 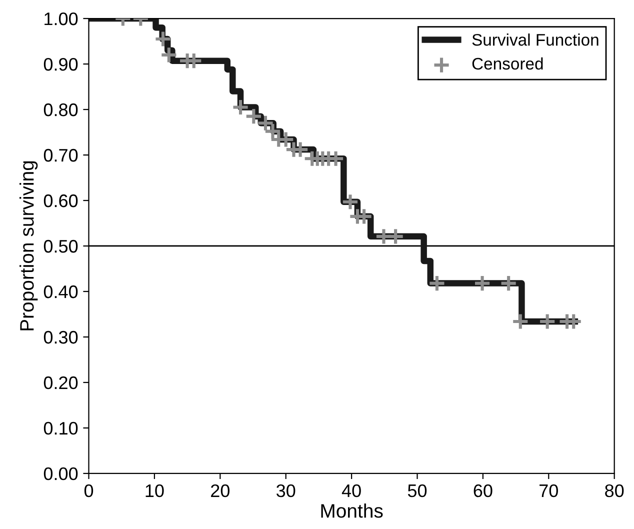 I want to click on y-tick-label: 0.80, so click(x=61, y=109).